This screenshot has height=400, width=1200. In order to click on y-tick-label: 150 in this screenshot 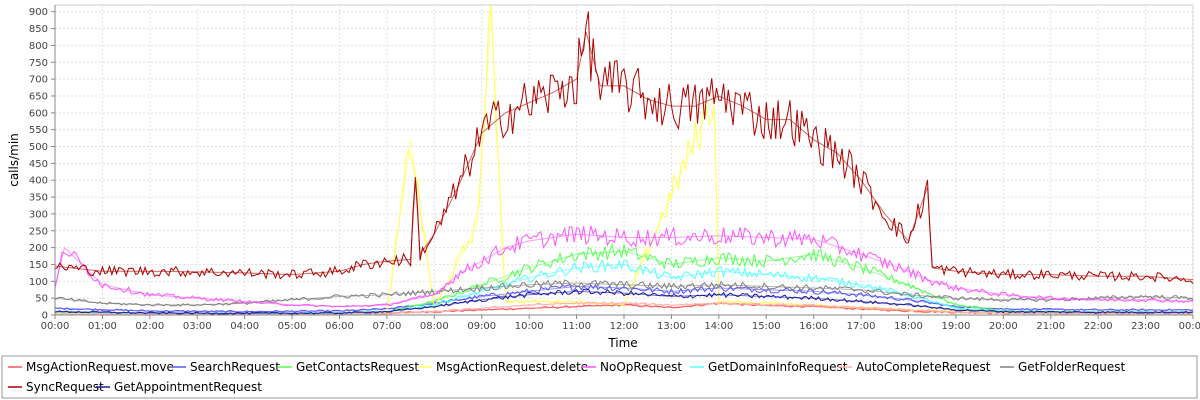, I will do `click(38, 265)`.